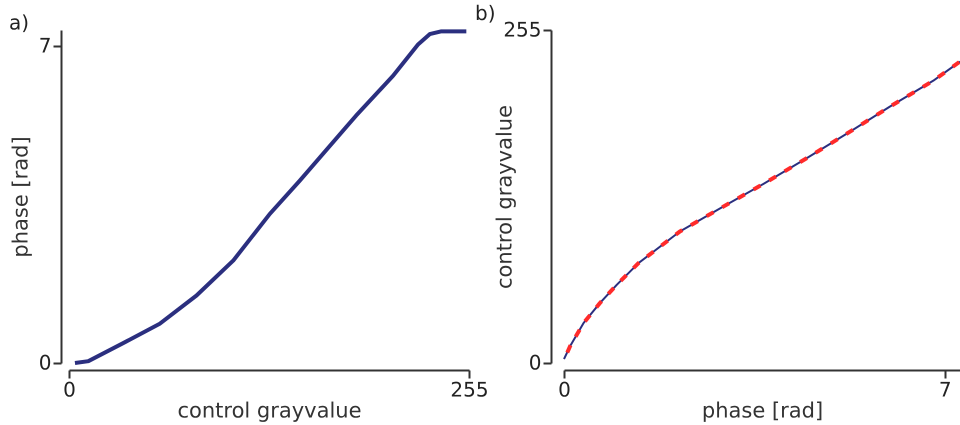  What do you see at coordinates (19, 22) in the screenshot?
I see `chart-title: a)` at bounding box center [19, 22].